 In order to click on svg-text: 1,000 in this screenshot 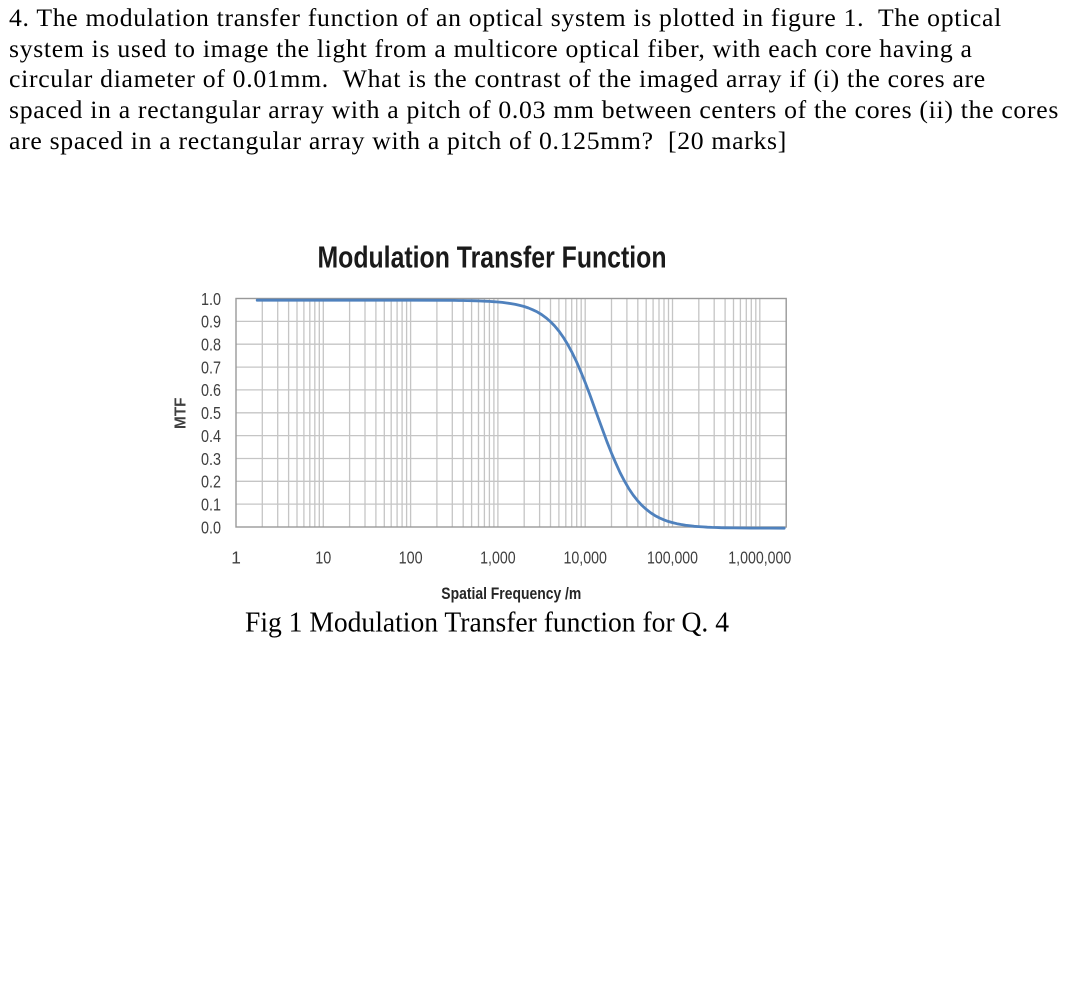, I will do `click(498, 557)`.